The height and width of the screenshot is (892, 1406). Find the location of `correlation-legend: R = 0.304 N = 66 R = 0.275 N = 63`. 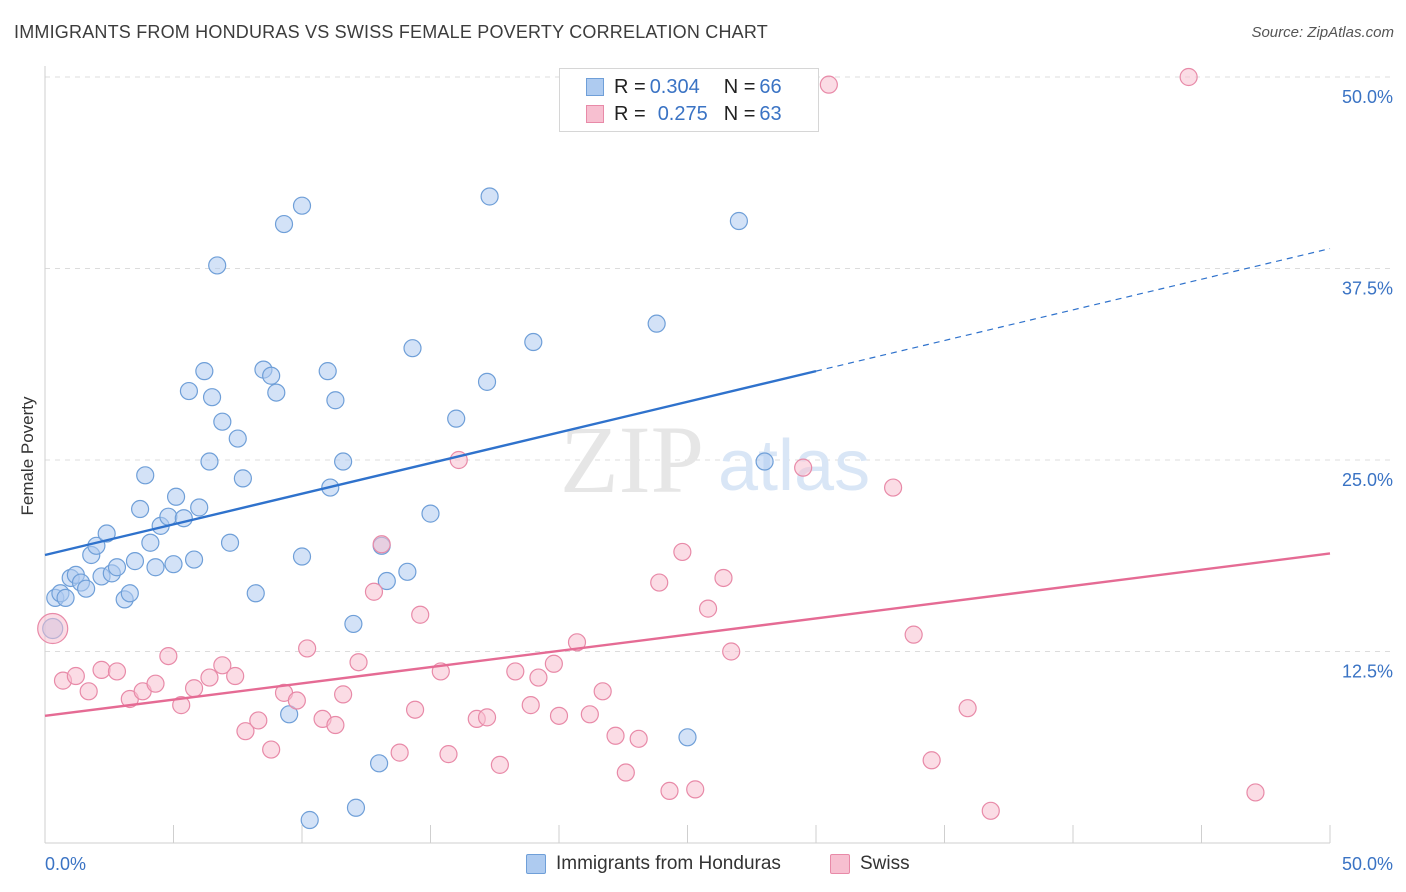

correlation-legend: R = 0.304 N = 66 R = 0.275 N = 63 is located at coordinates (689, 100).